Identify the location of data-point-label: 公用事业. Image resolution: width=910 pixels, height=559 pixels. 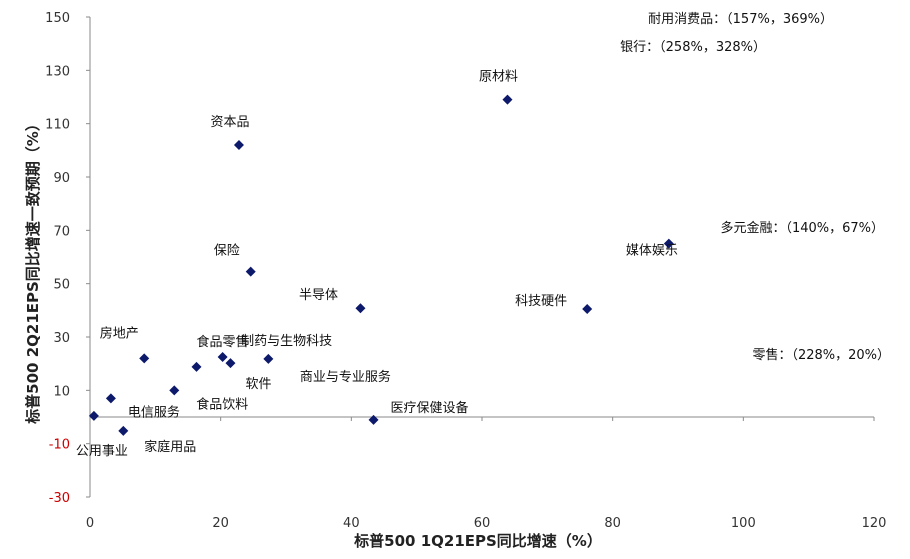
(102, 451).